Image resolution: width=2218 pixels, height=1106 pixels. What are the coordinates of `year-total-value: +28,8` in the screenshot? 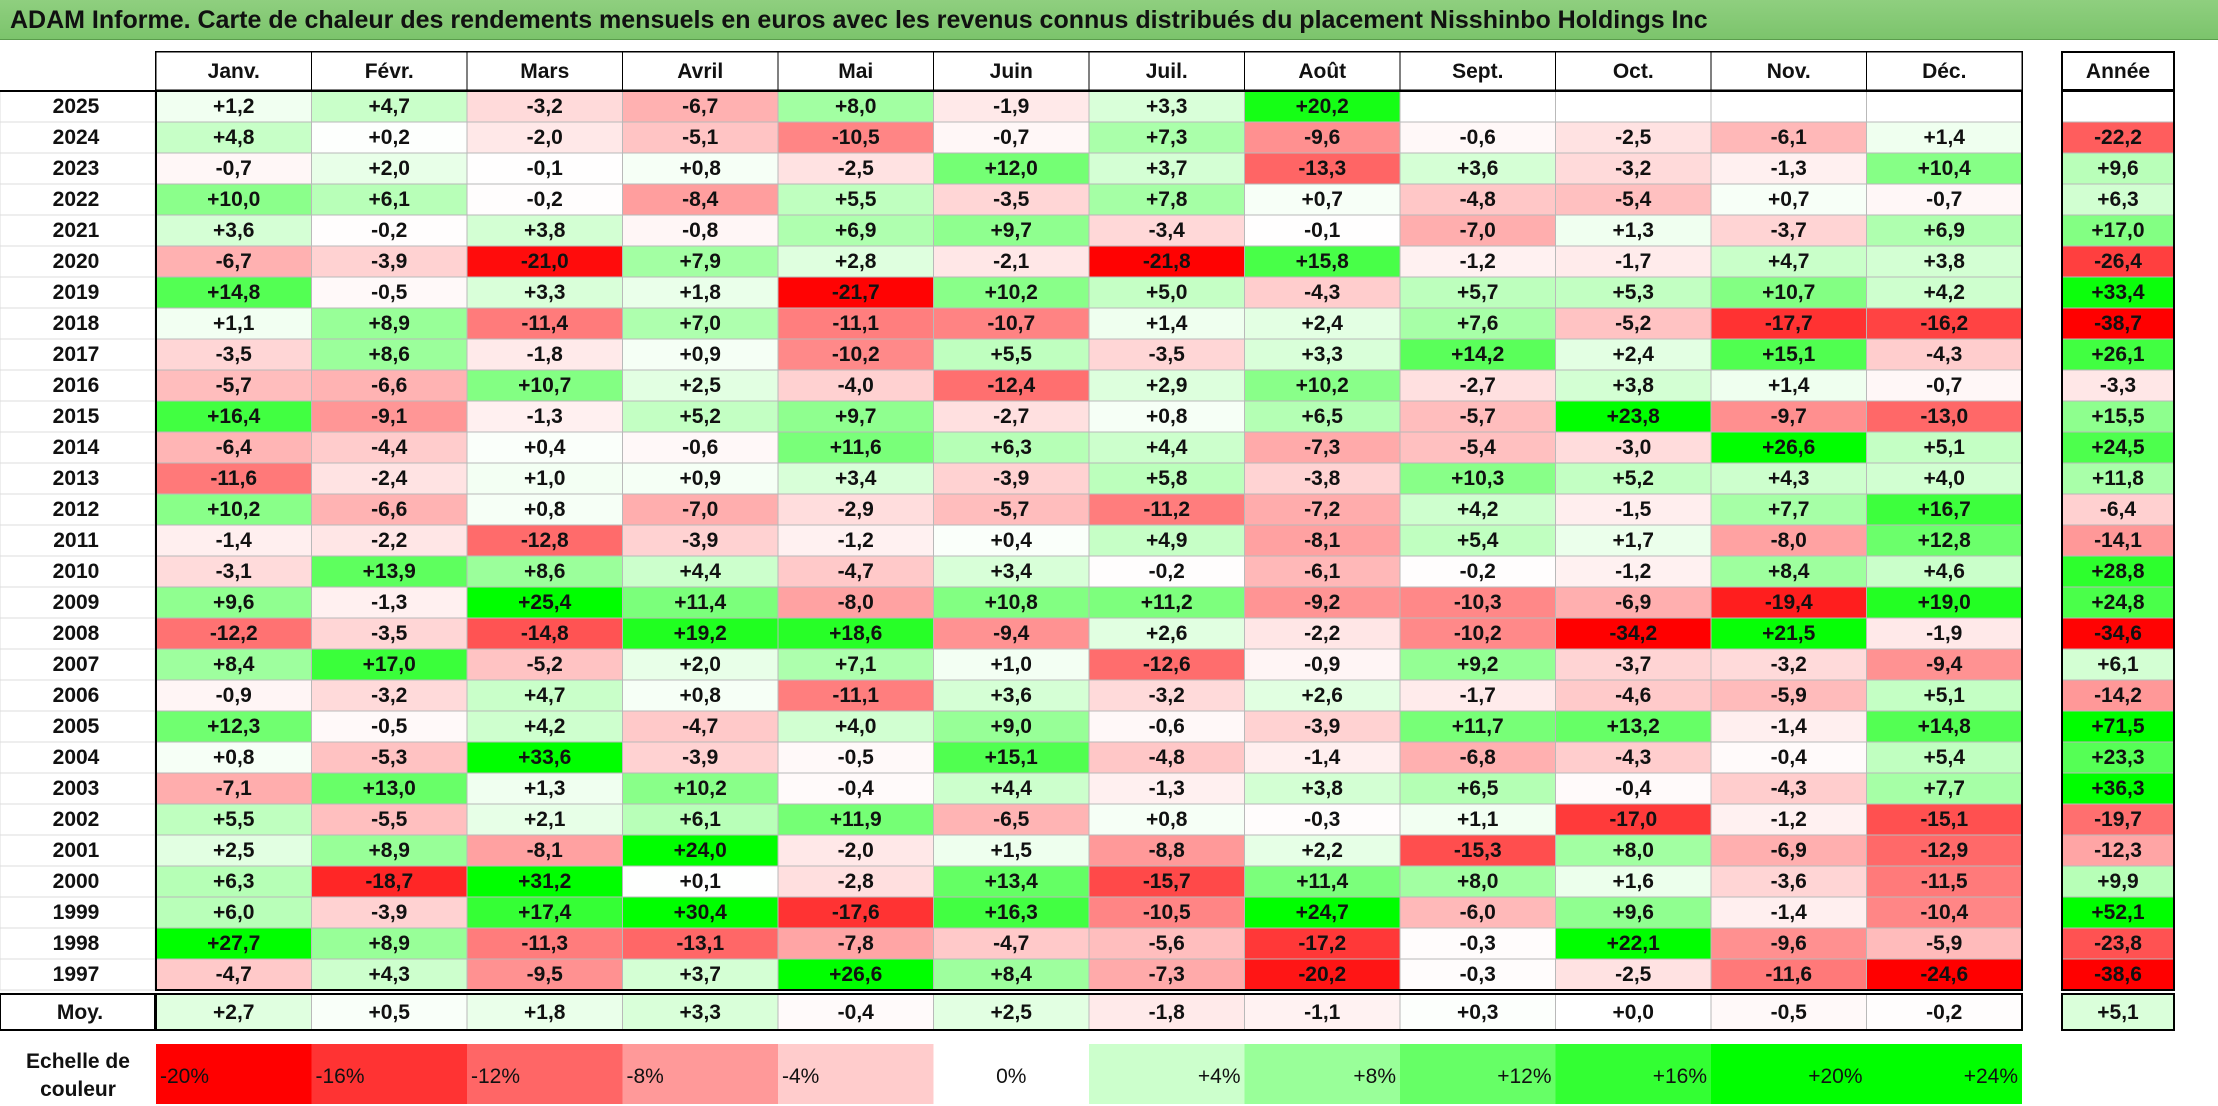 It's located at (2117, 571).